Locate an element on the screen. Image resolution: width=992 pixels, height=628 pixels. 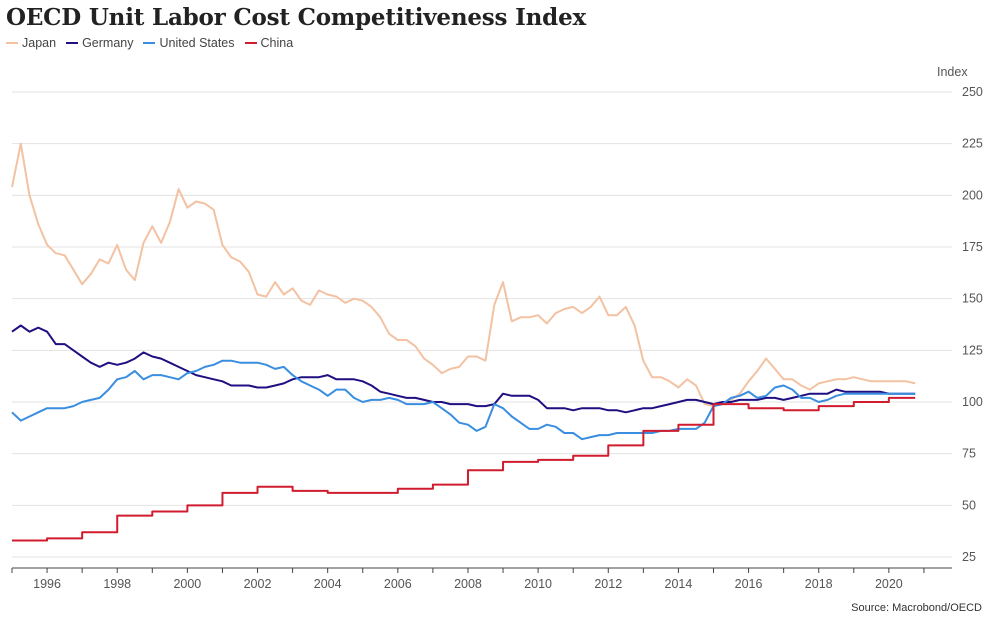
legend-item-germany: Germany is located at coordinates (99, 43).